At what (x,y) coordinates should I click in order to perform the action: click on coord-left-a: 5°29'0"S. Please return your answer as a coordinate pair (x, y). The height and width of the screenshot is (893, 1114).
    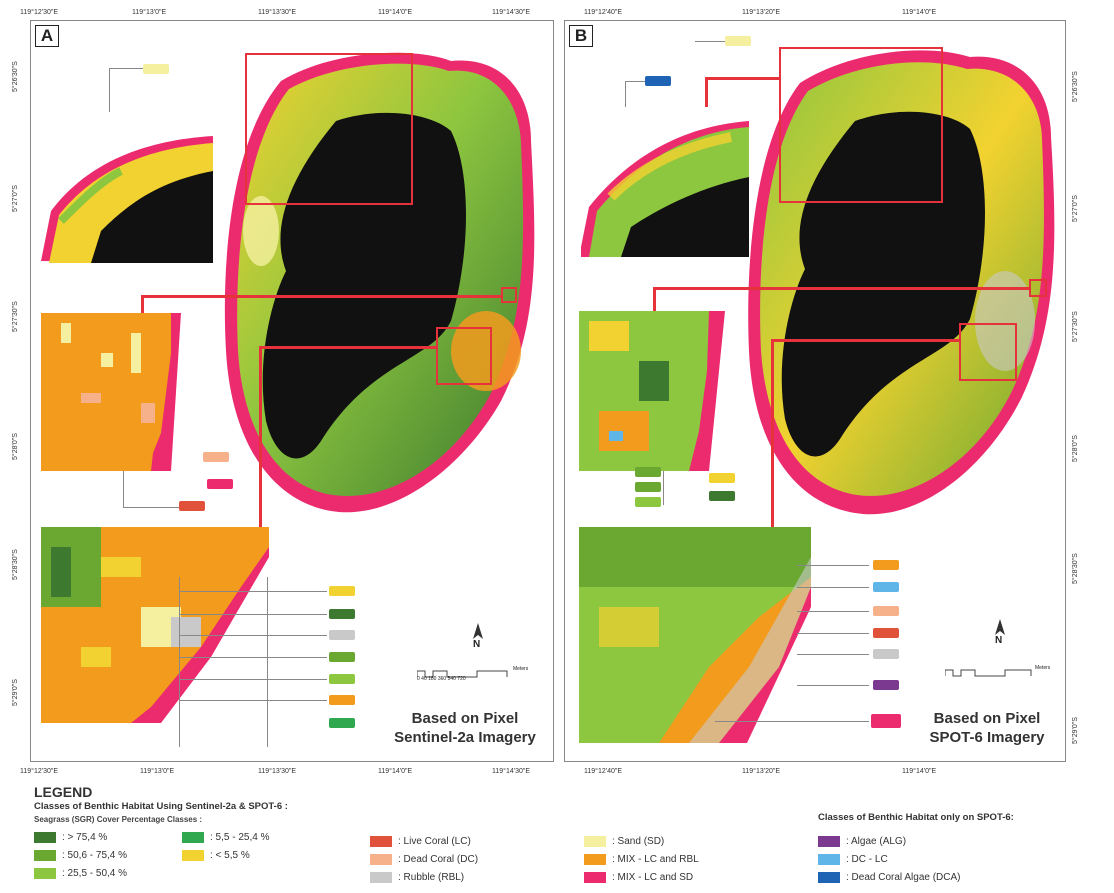
    Looking at the image, I should click on (15, 692).